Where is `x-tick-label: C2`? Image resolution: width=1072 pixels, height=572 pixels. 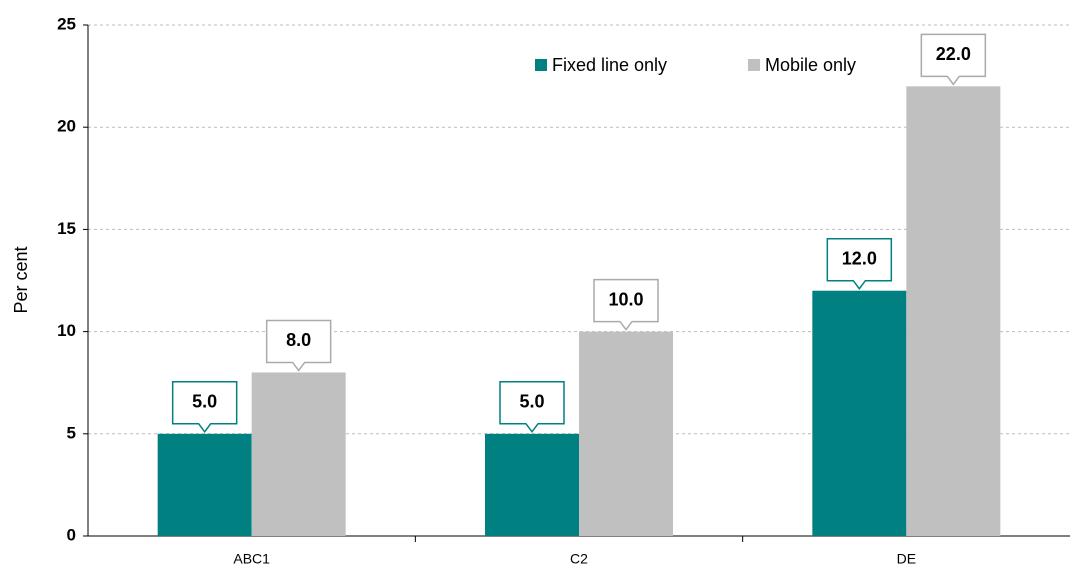
x-tick-label: C2 is located at coordinates (579, 559).